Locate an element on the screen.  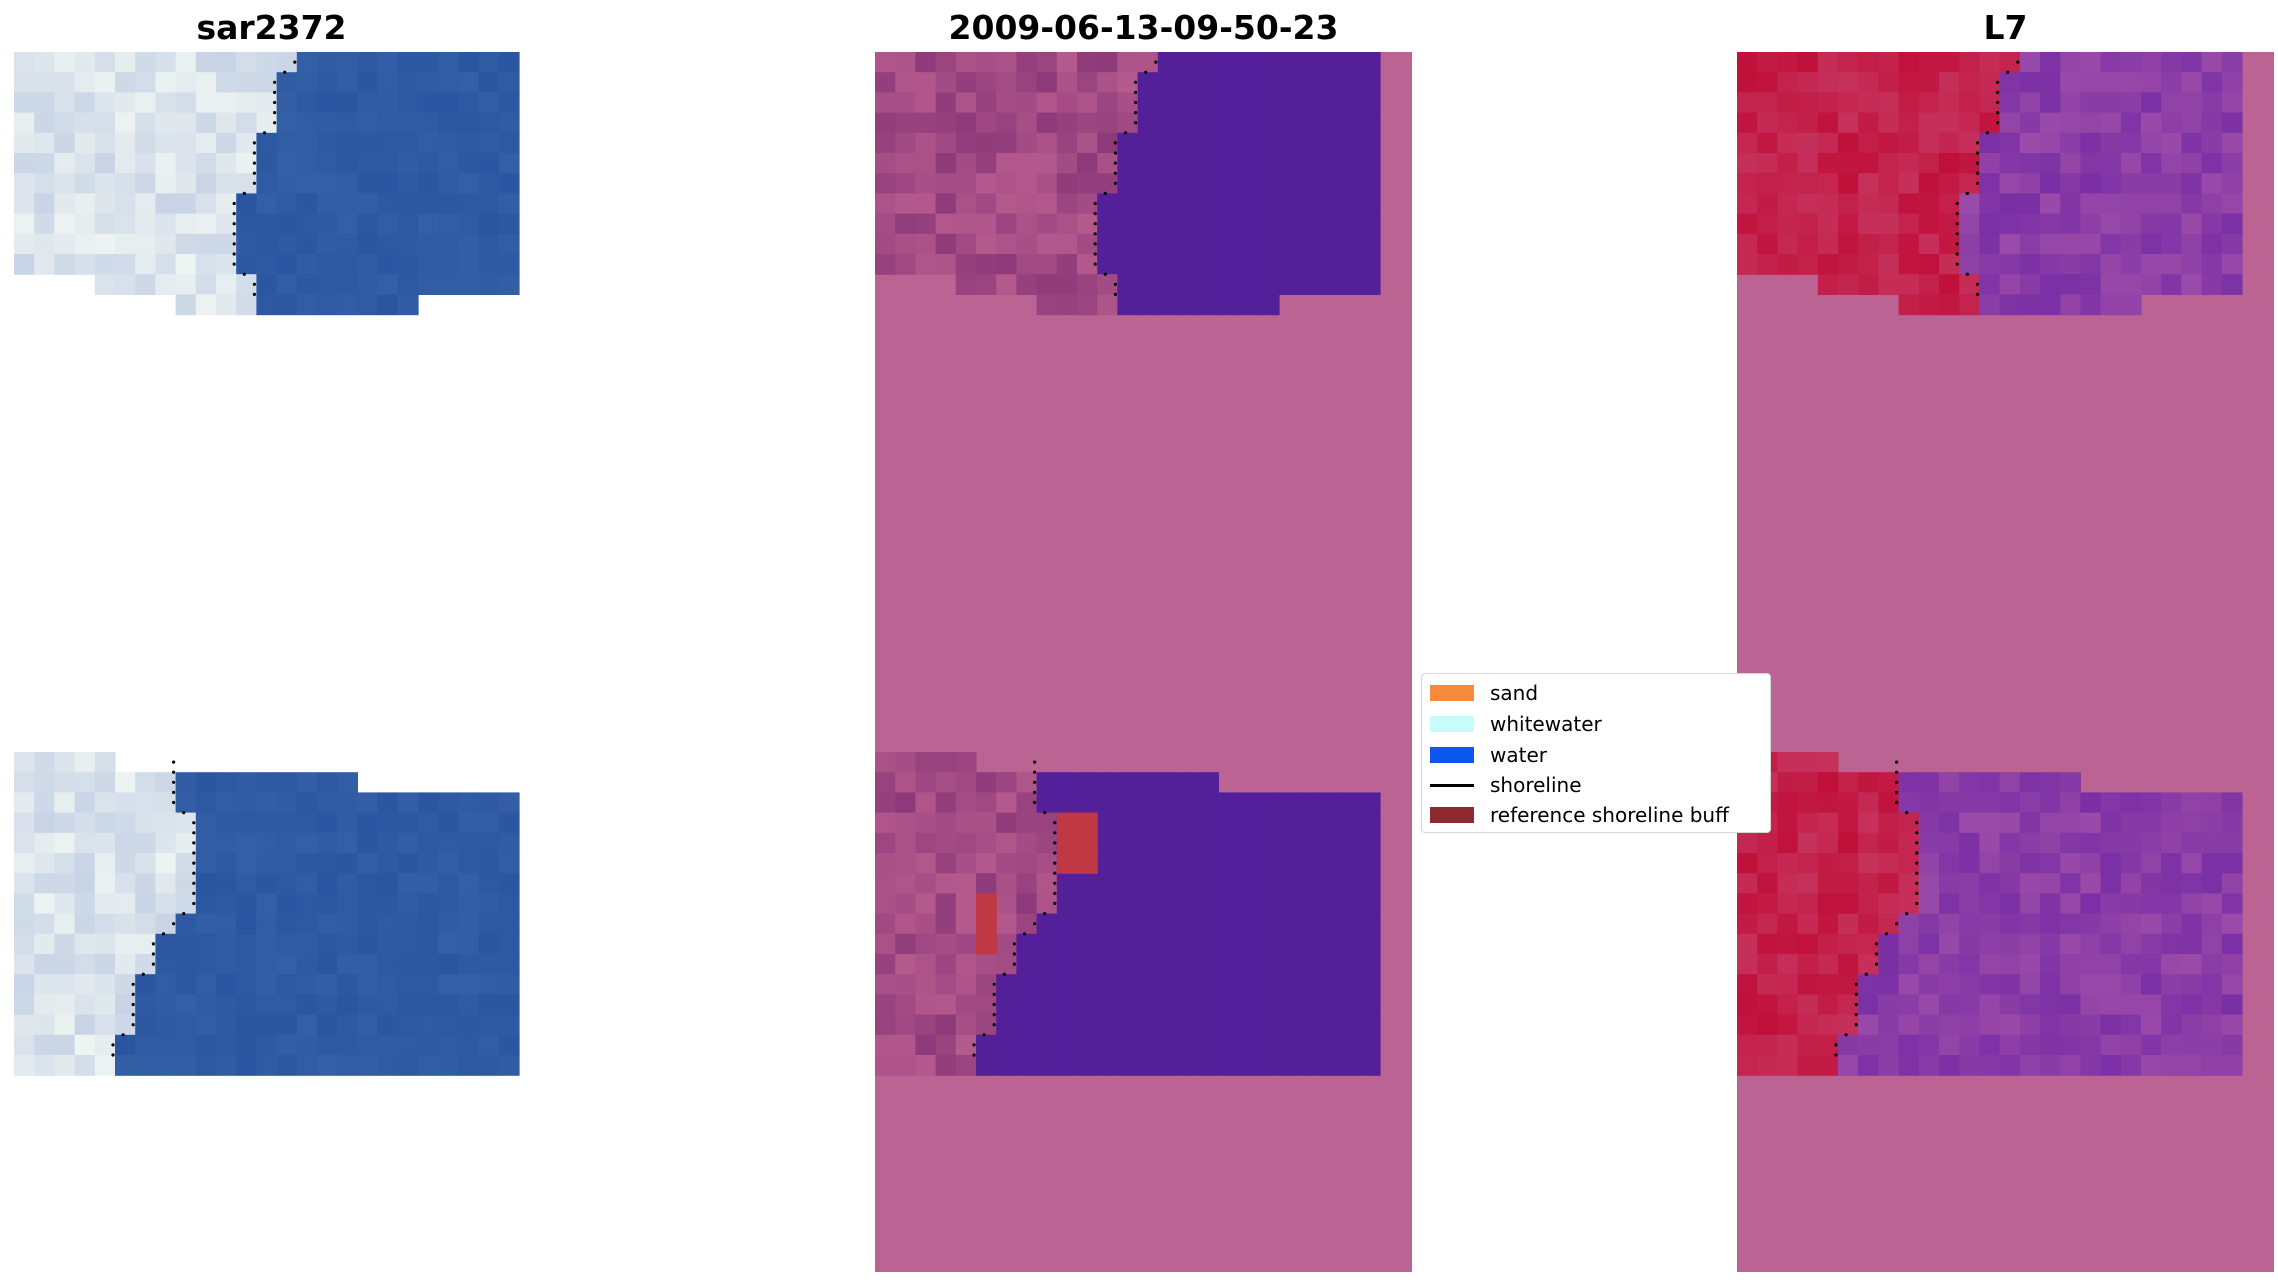
shoreline-line-swatch is located at coordinates (1452, 785).